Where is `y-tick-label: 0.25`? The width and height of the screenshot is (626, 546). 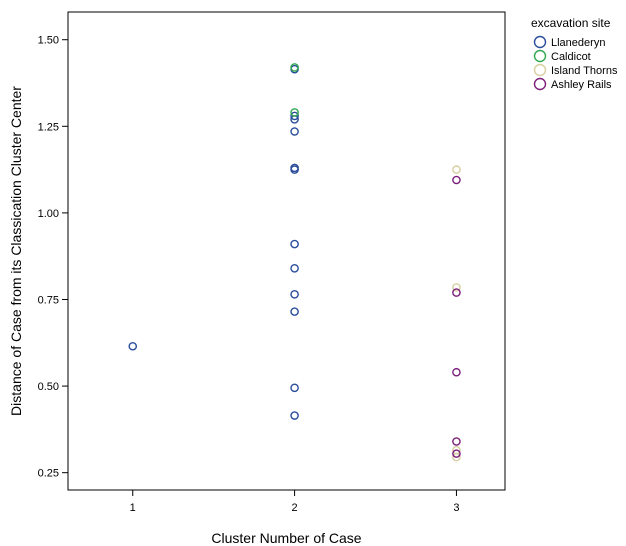 y-tick-label: 0.25 is located at coordinates (48, 474).